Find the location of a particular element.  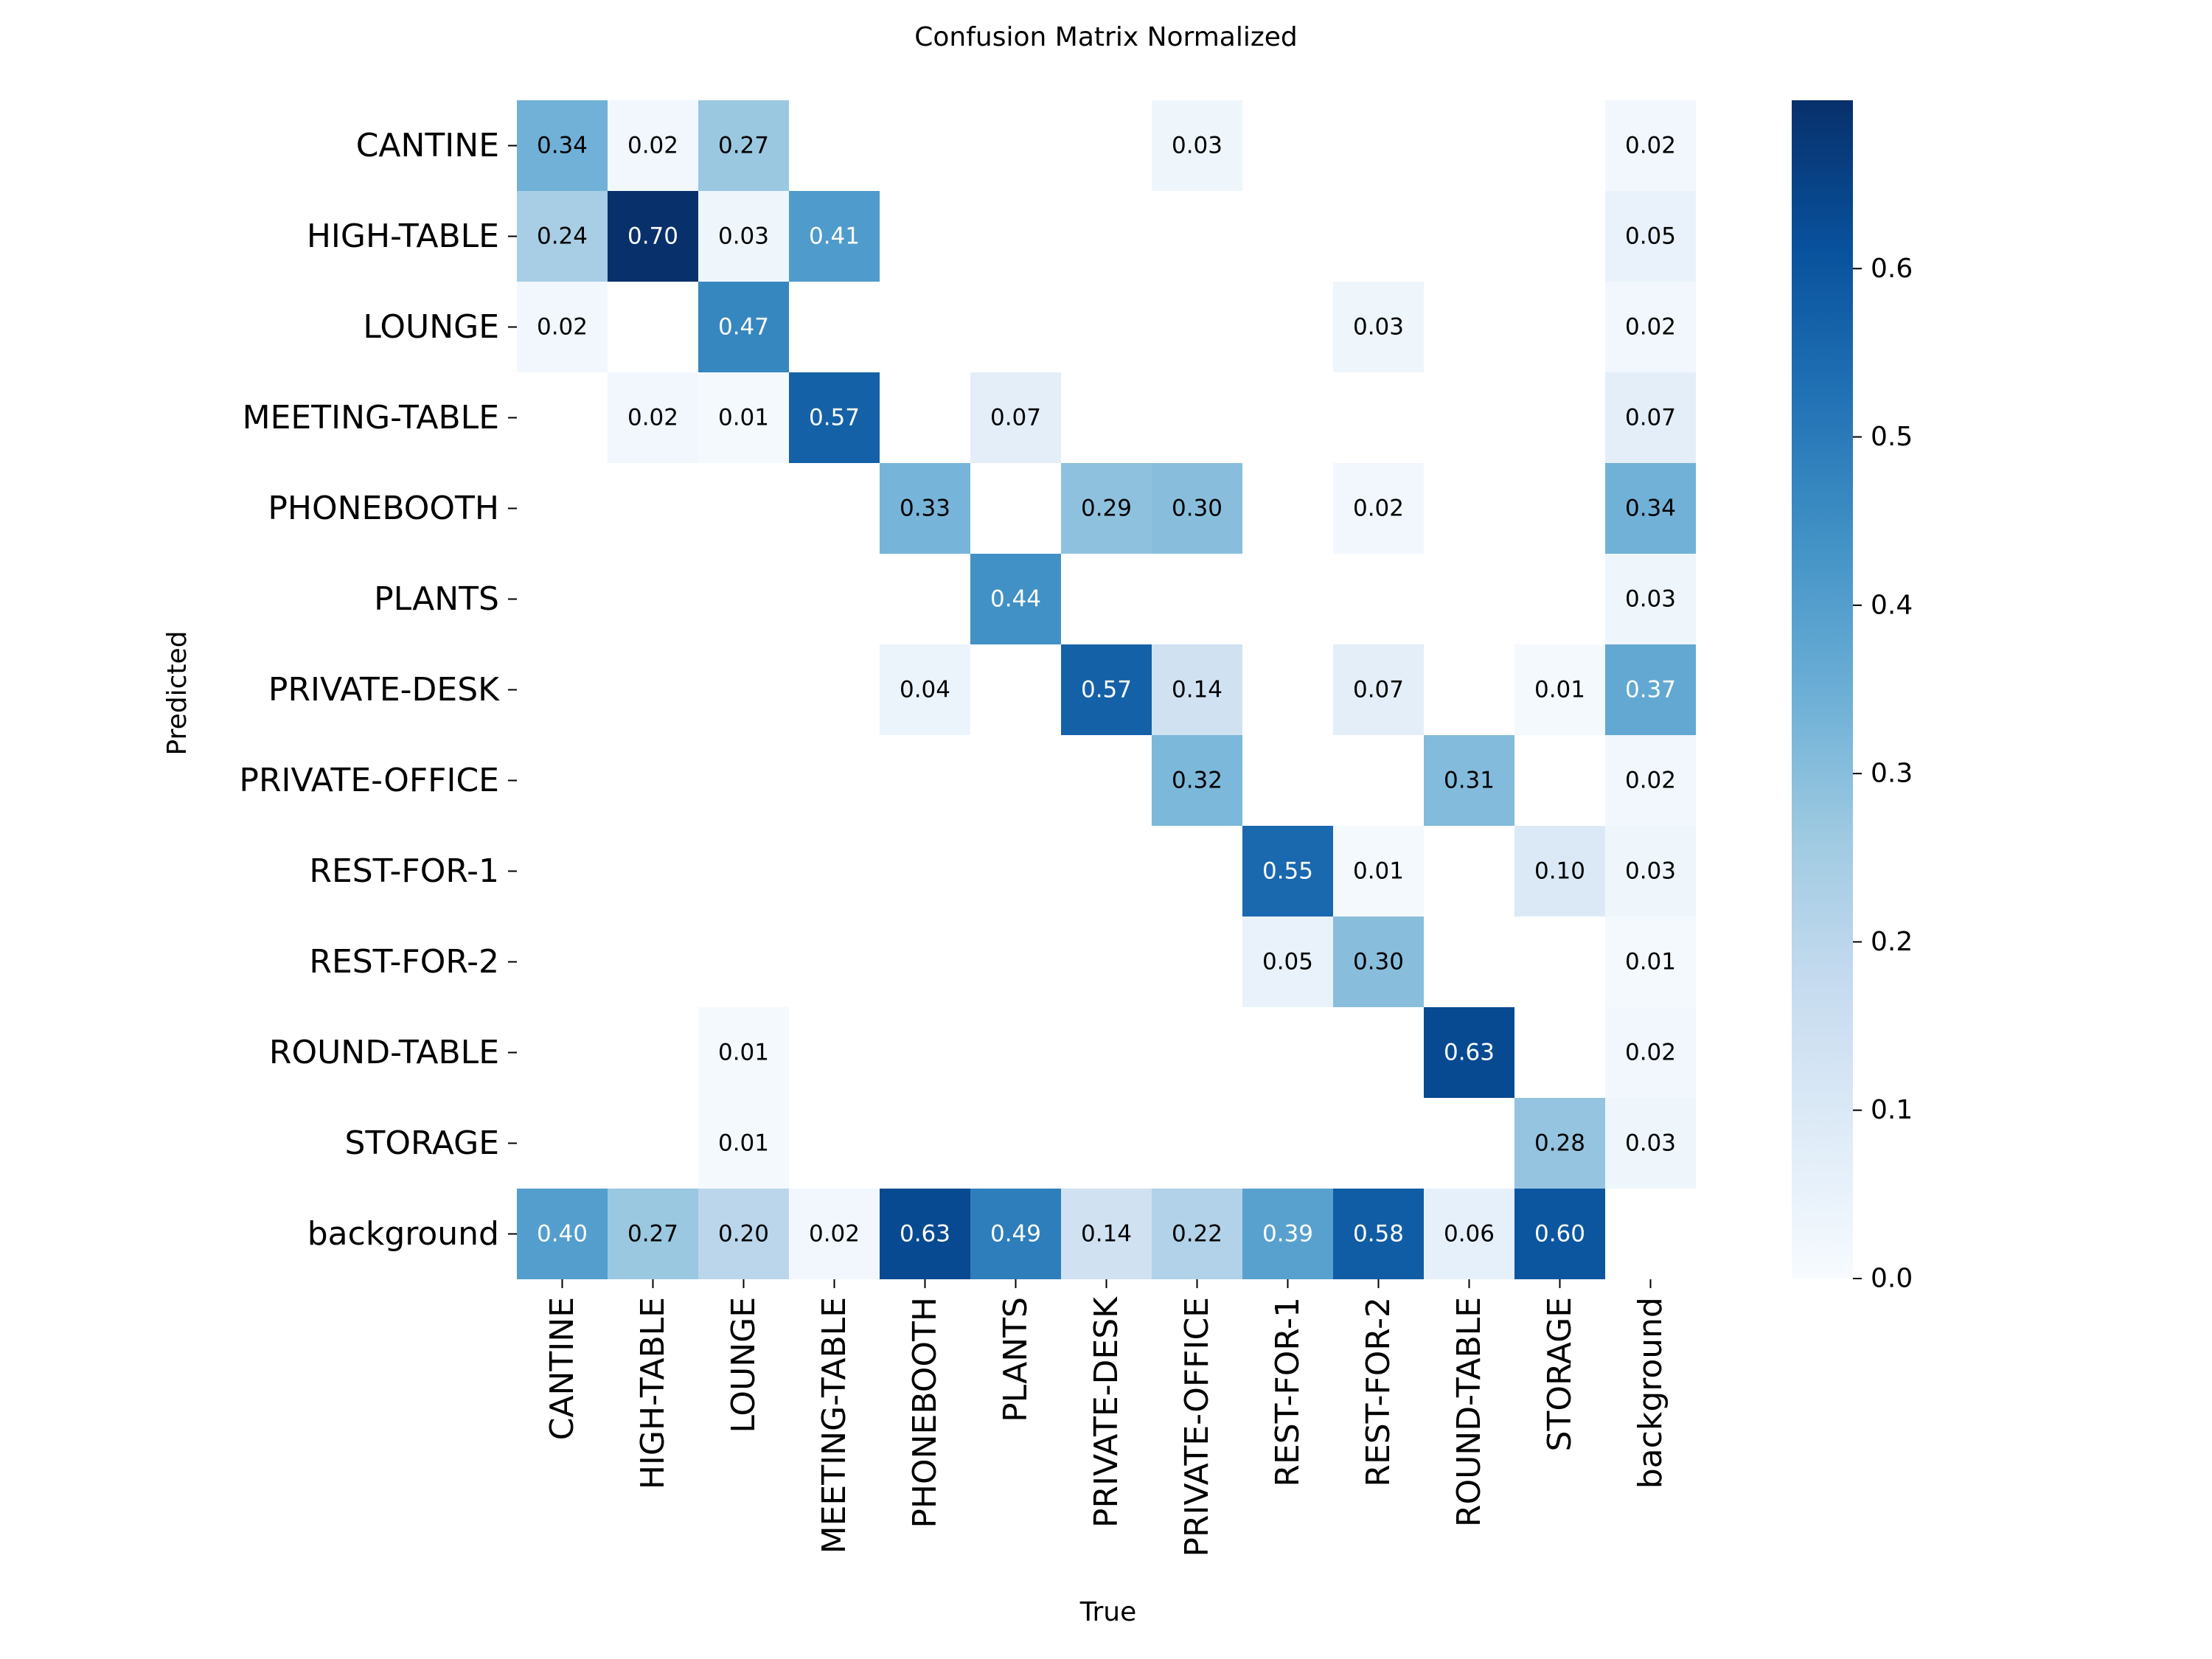

column-tick-label: REST-FOR-2 is located at coordinates (1378, 1392).